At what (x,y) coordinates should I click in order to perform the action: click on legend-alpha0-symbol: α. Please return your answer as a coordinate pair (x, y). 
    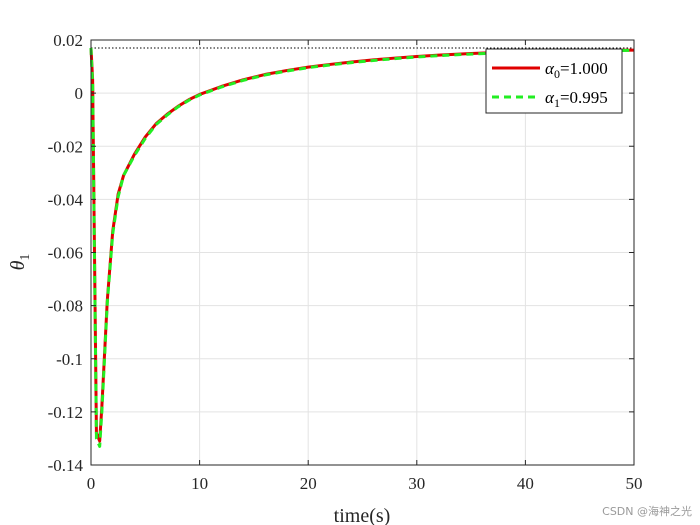
    Looking at the image, I should click on (550, 68).